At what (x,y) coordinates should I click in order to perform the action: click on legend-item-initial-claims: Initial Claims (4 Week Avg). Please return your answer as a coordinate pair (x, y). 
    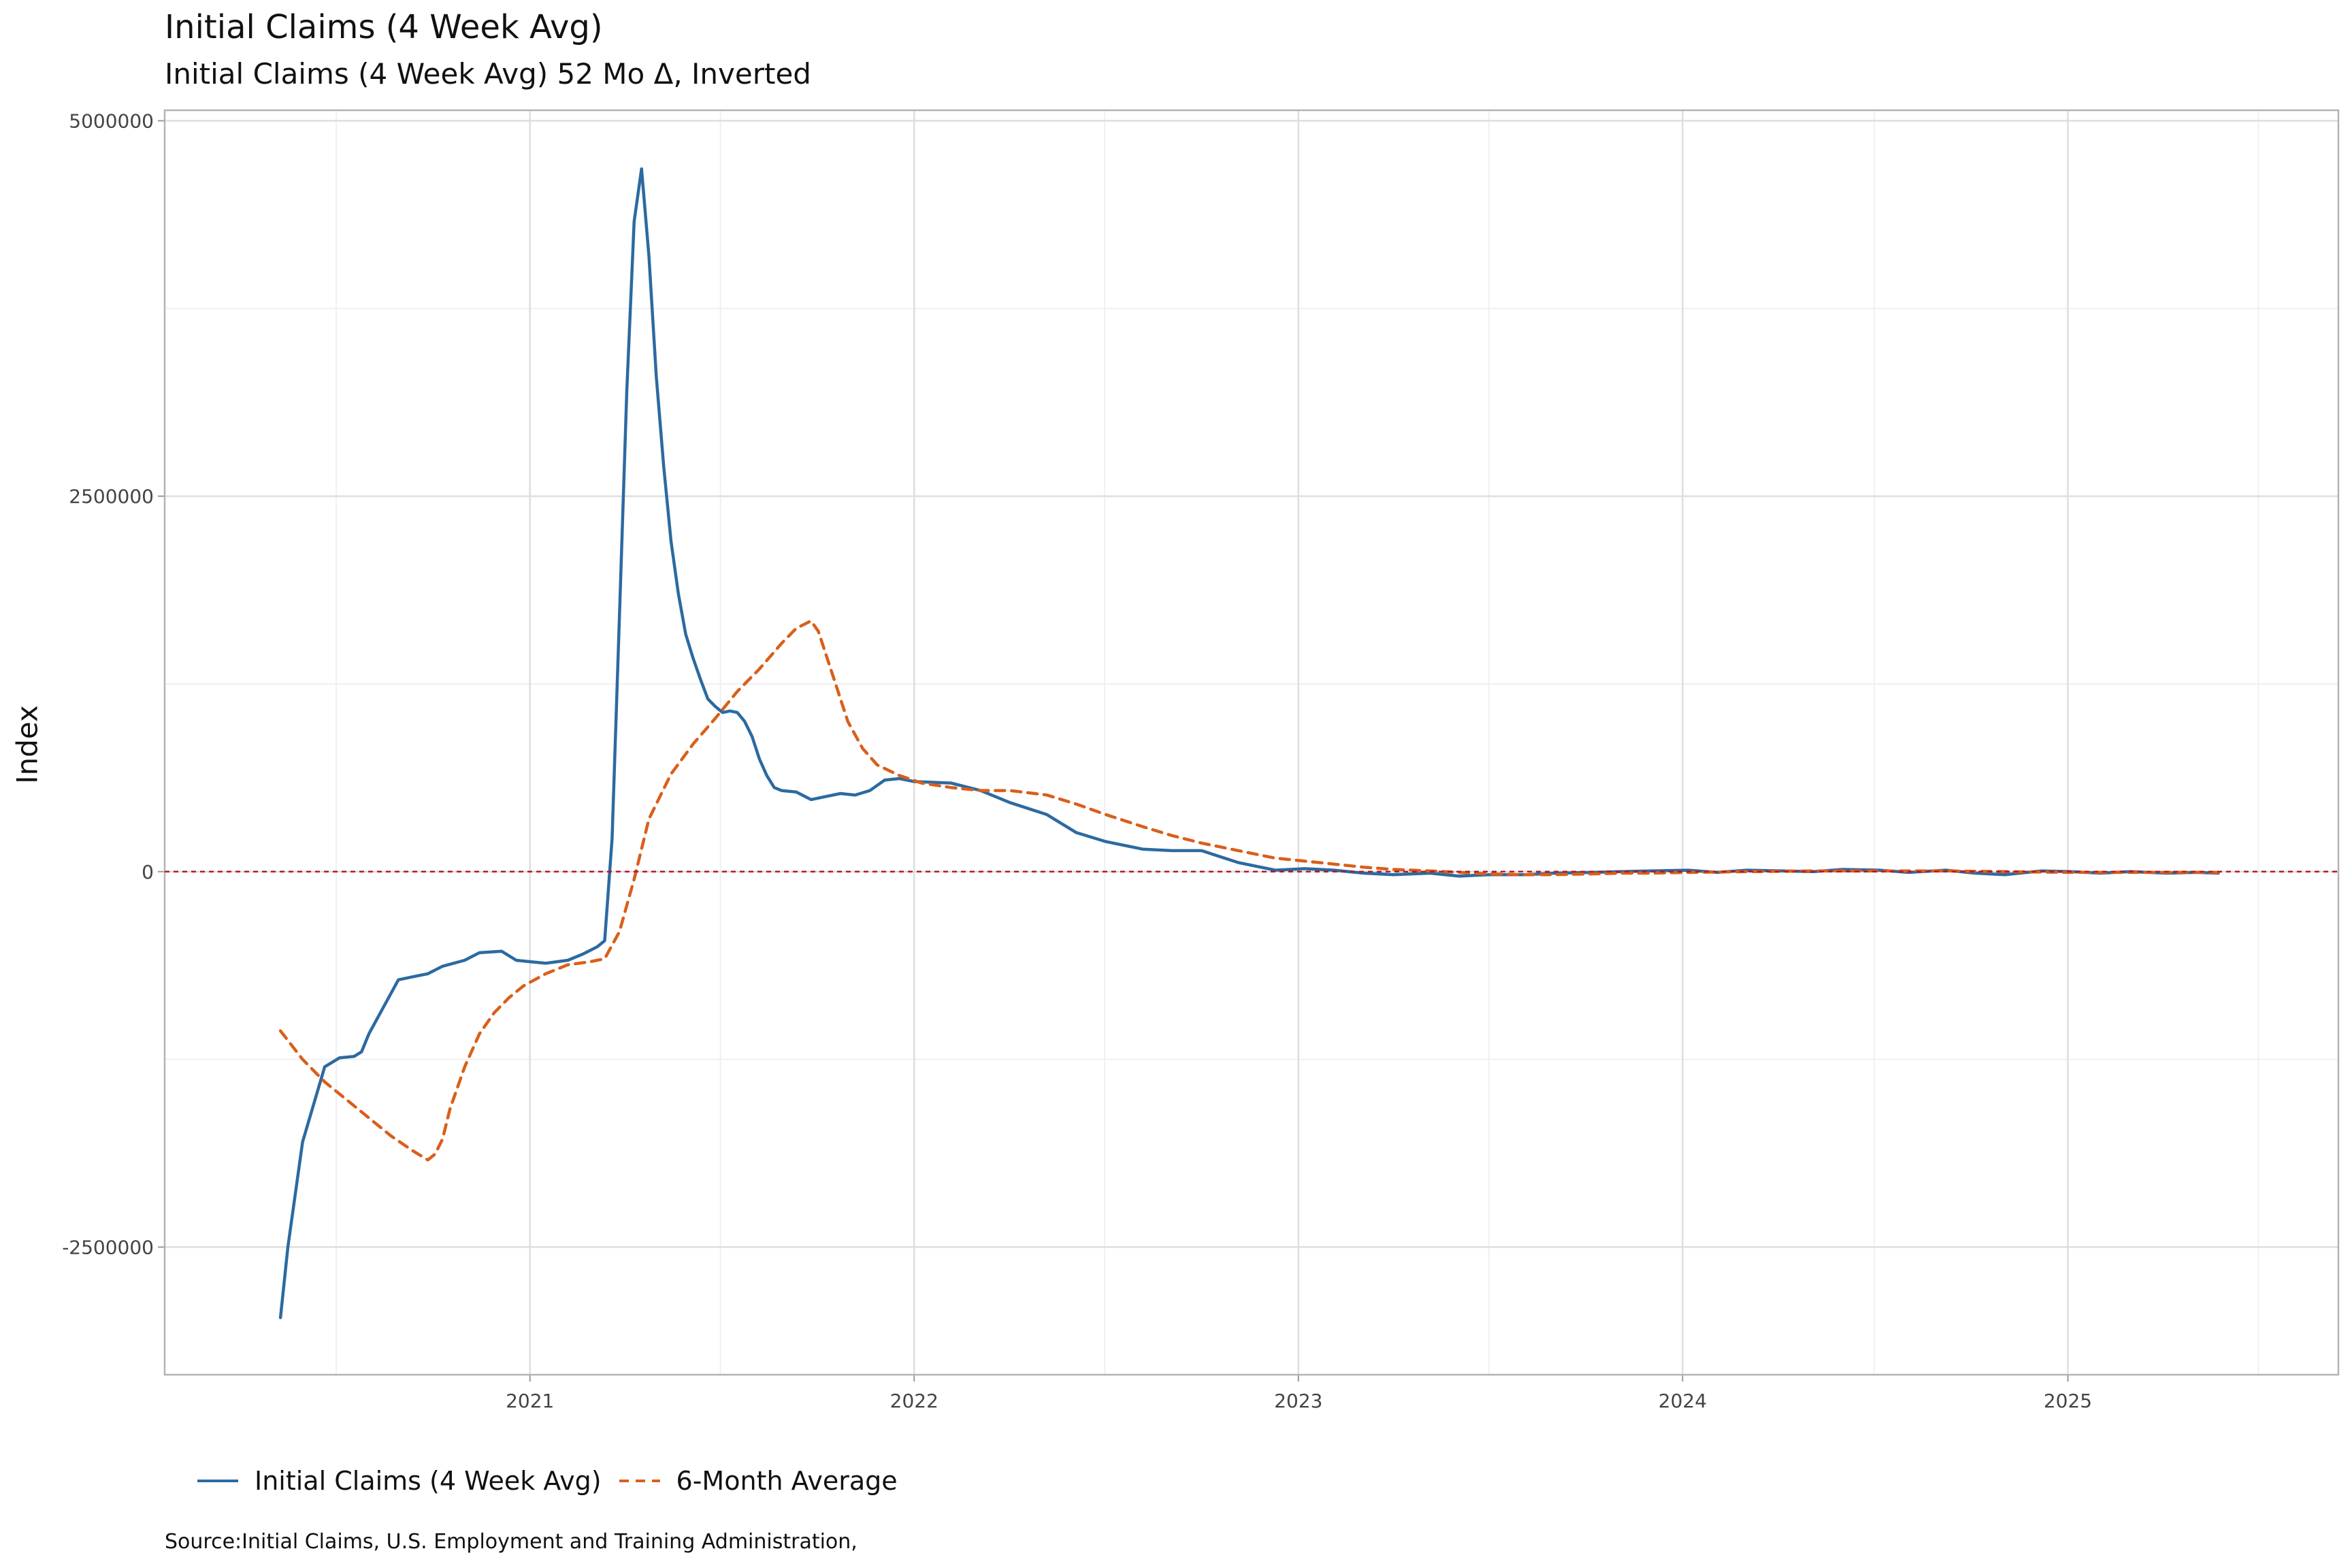
    Looking at the image, I should click on (399, 1481).